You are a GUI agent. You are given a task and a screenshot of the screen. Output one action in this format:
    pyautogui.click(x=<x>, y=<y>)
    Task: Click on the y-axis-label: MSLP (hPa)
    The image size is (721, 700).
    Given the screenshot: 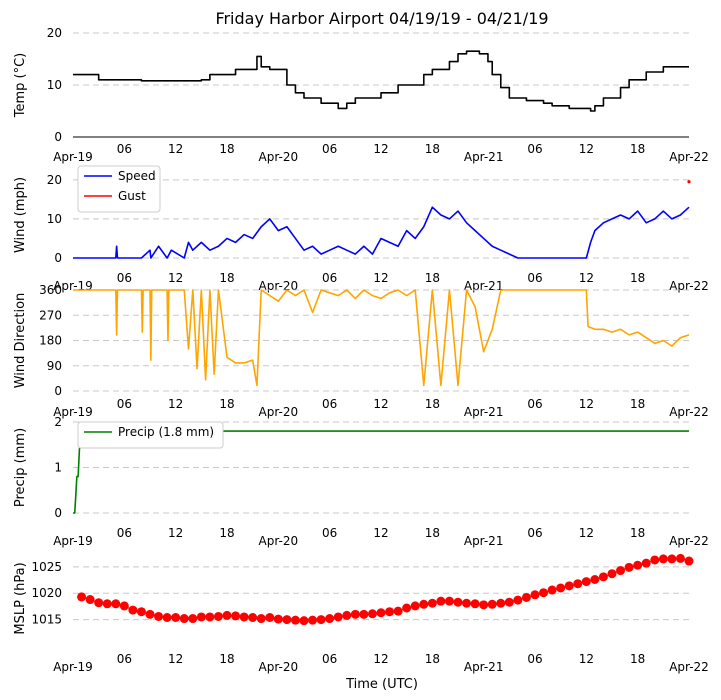 What is the action you would take?
    pyautogui.click(x=20, y=598)
    